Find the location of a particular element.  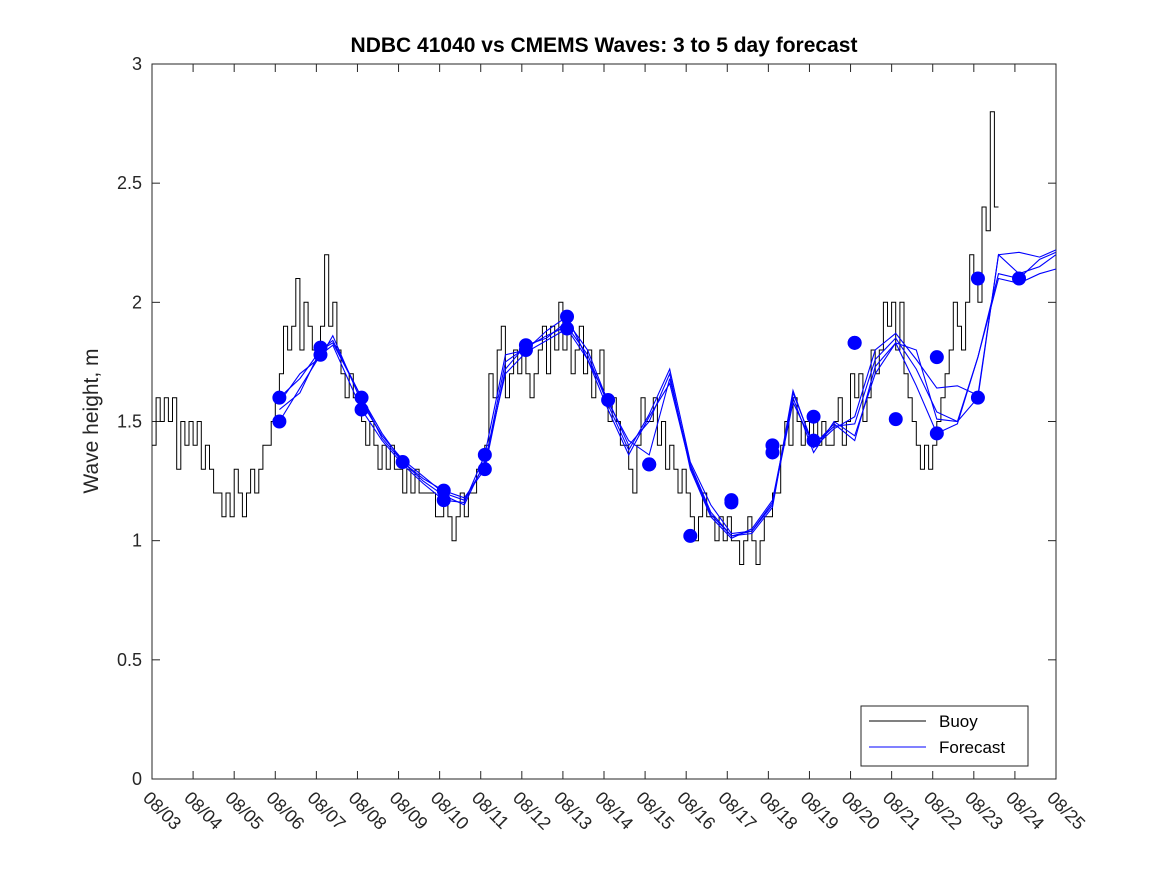

y-tick-label: 3 is located at coordinates (137, 64).